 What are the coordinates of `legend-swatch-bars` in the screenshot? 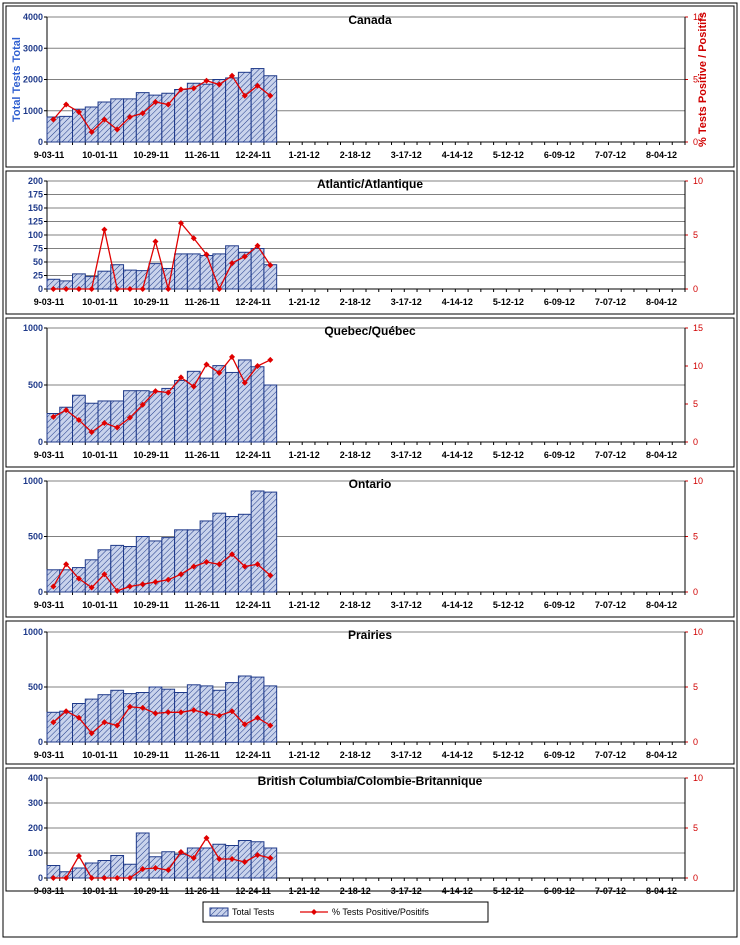 It's located at (219, 912).